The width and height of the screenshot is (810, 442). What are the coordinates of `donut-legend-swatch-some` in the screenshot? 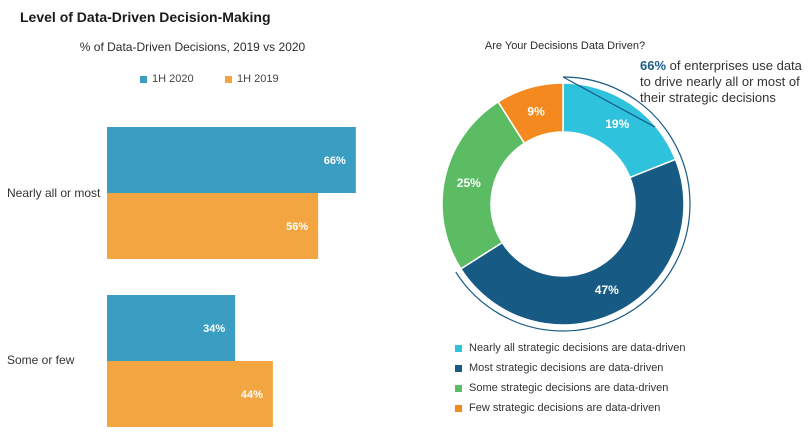 It's located at (458, 388).